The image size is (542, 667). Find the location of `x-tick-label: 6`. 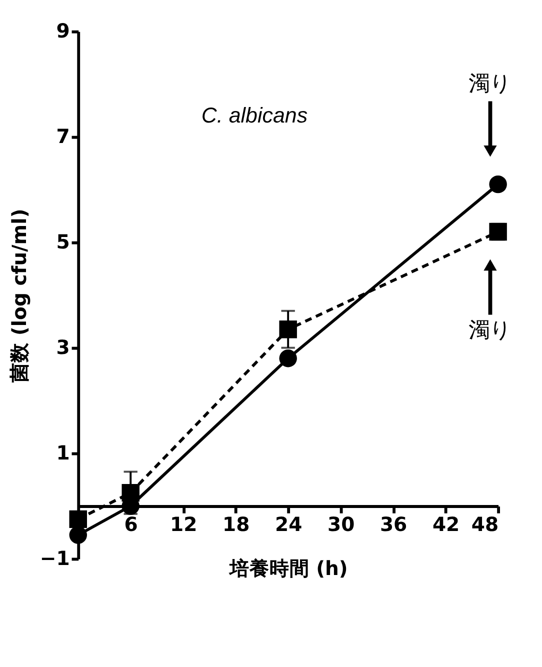

x-tick-label: 6 is located at coordinates (131, 524).